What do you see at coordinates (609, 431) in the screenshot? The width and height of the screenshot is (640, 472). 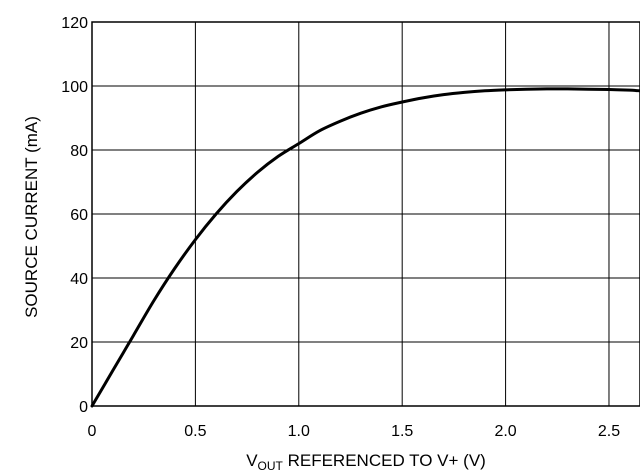 I see `x-tick-label: 2.5` at bounding box center [609, 431].